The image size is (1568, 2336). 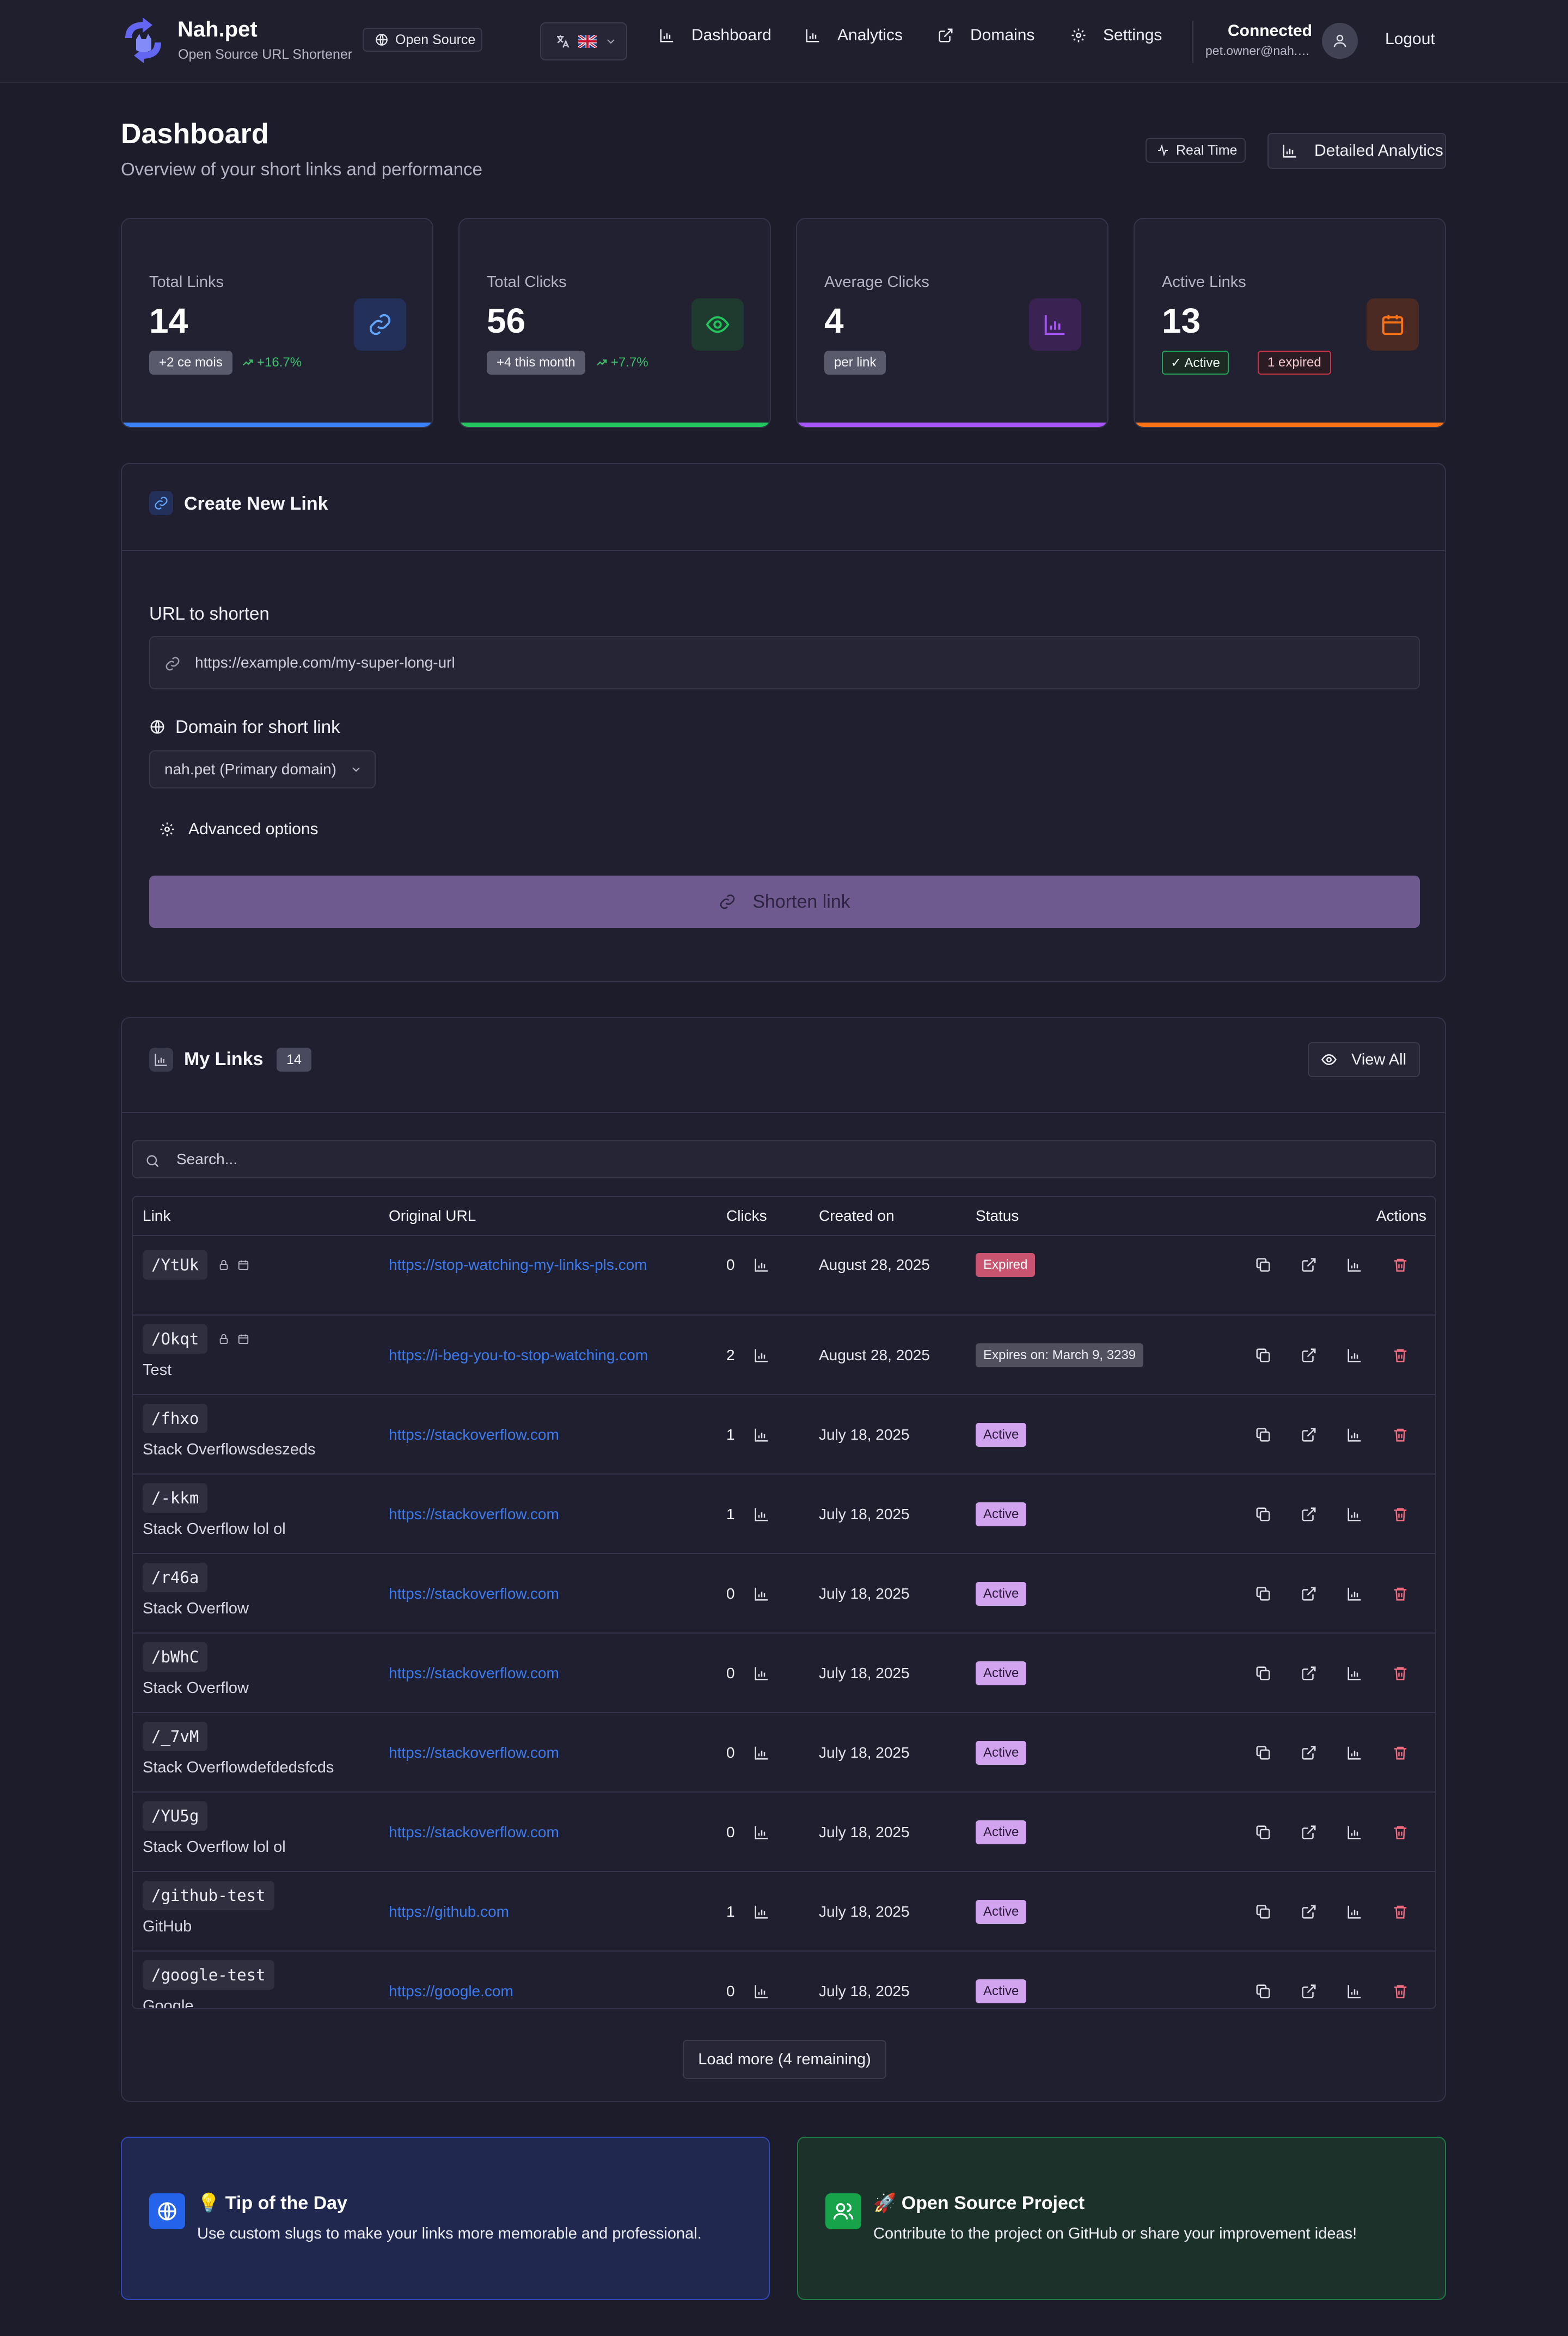 I want to click on search-field, so click(x=784, y=1159).